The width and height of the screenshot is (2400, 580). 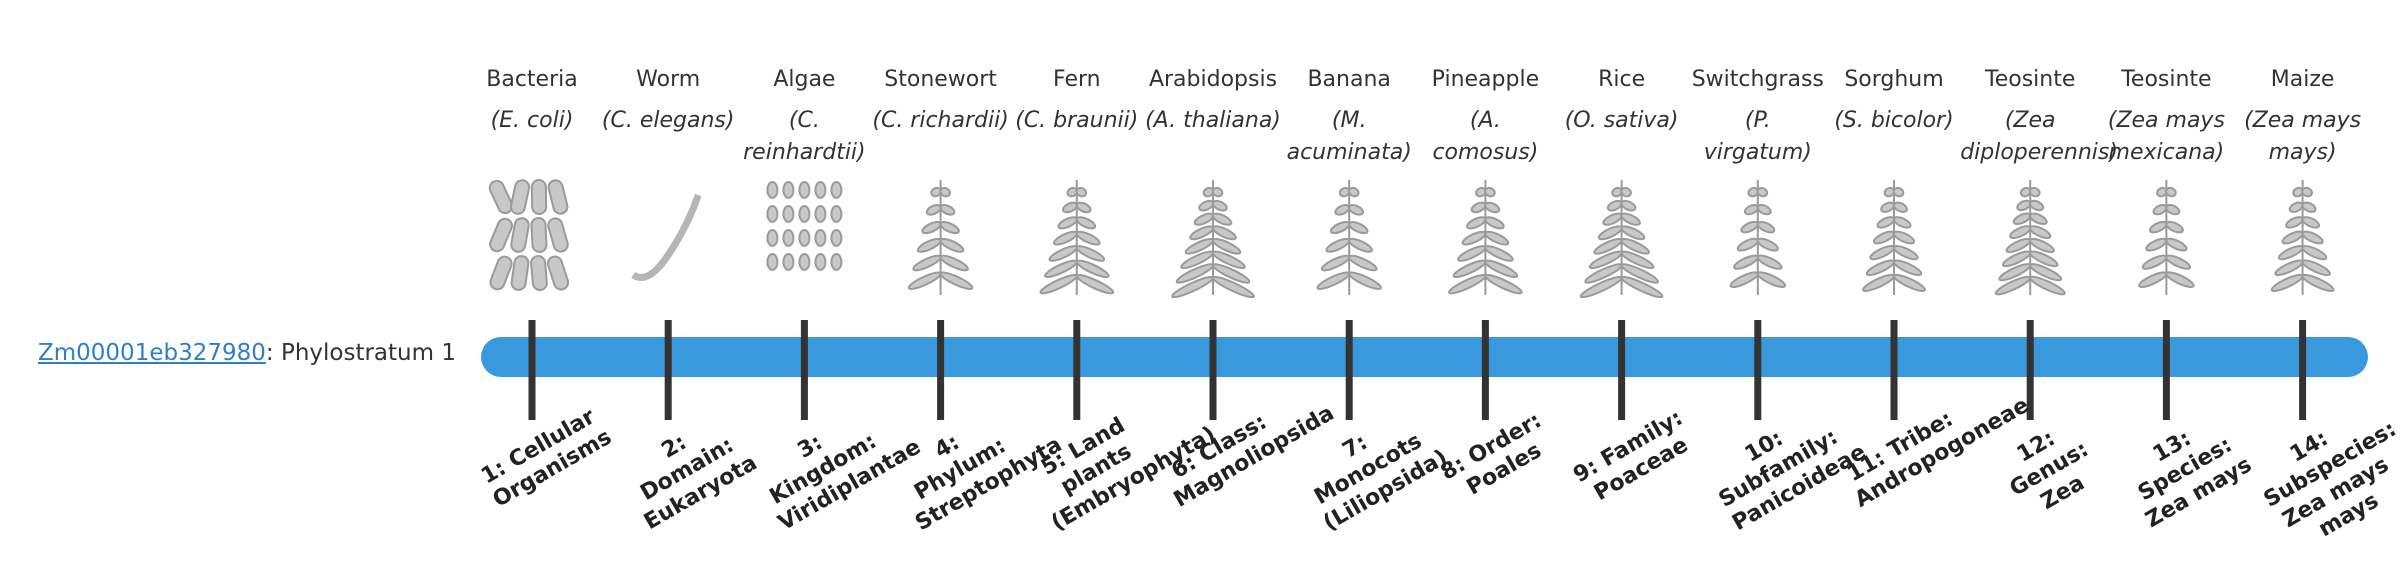 What do you see at coordinates (2030, 79) in the screenshot?
I see `organism-name: Teosinte` at bounding box center [2030, 79].